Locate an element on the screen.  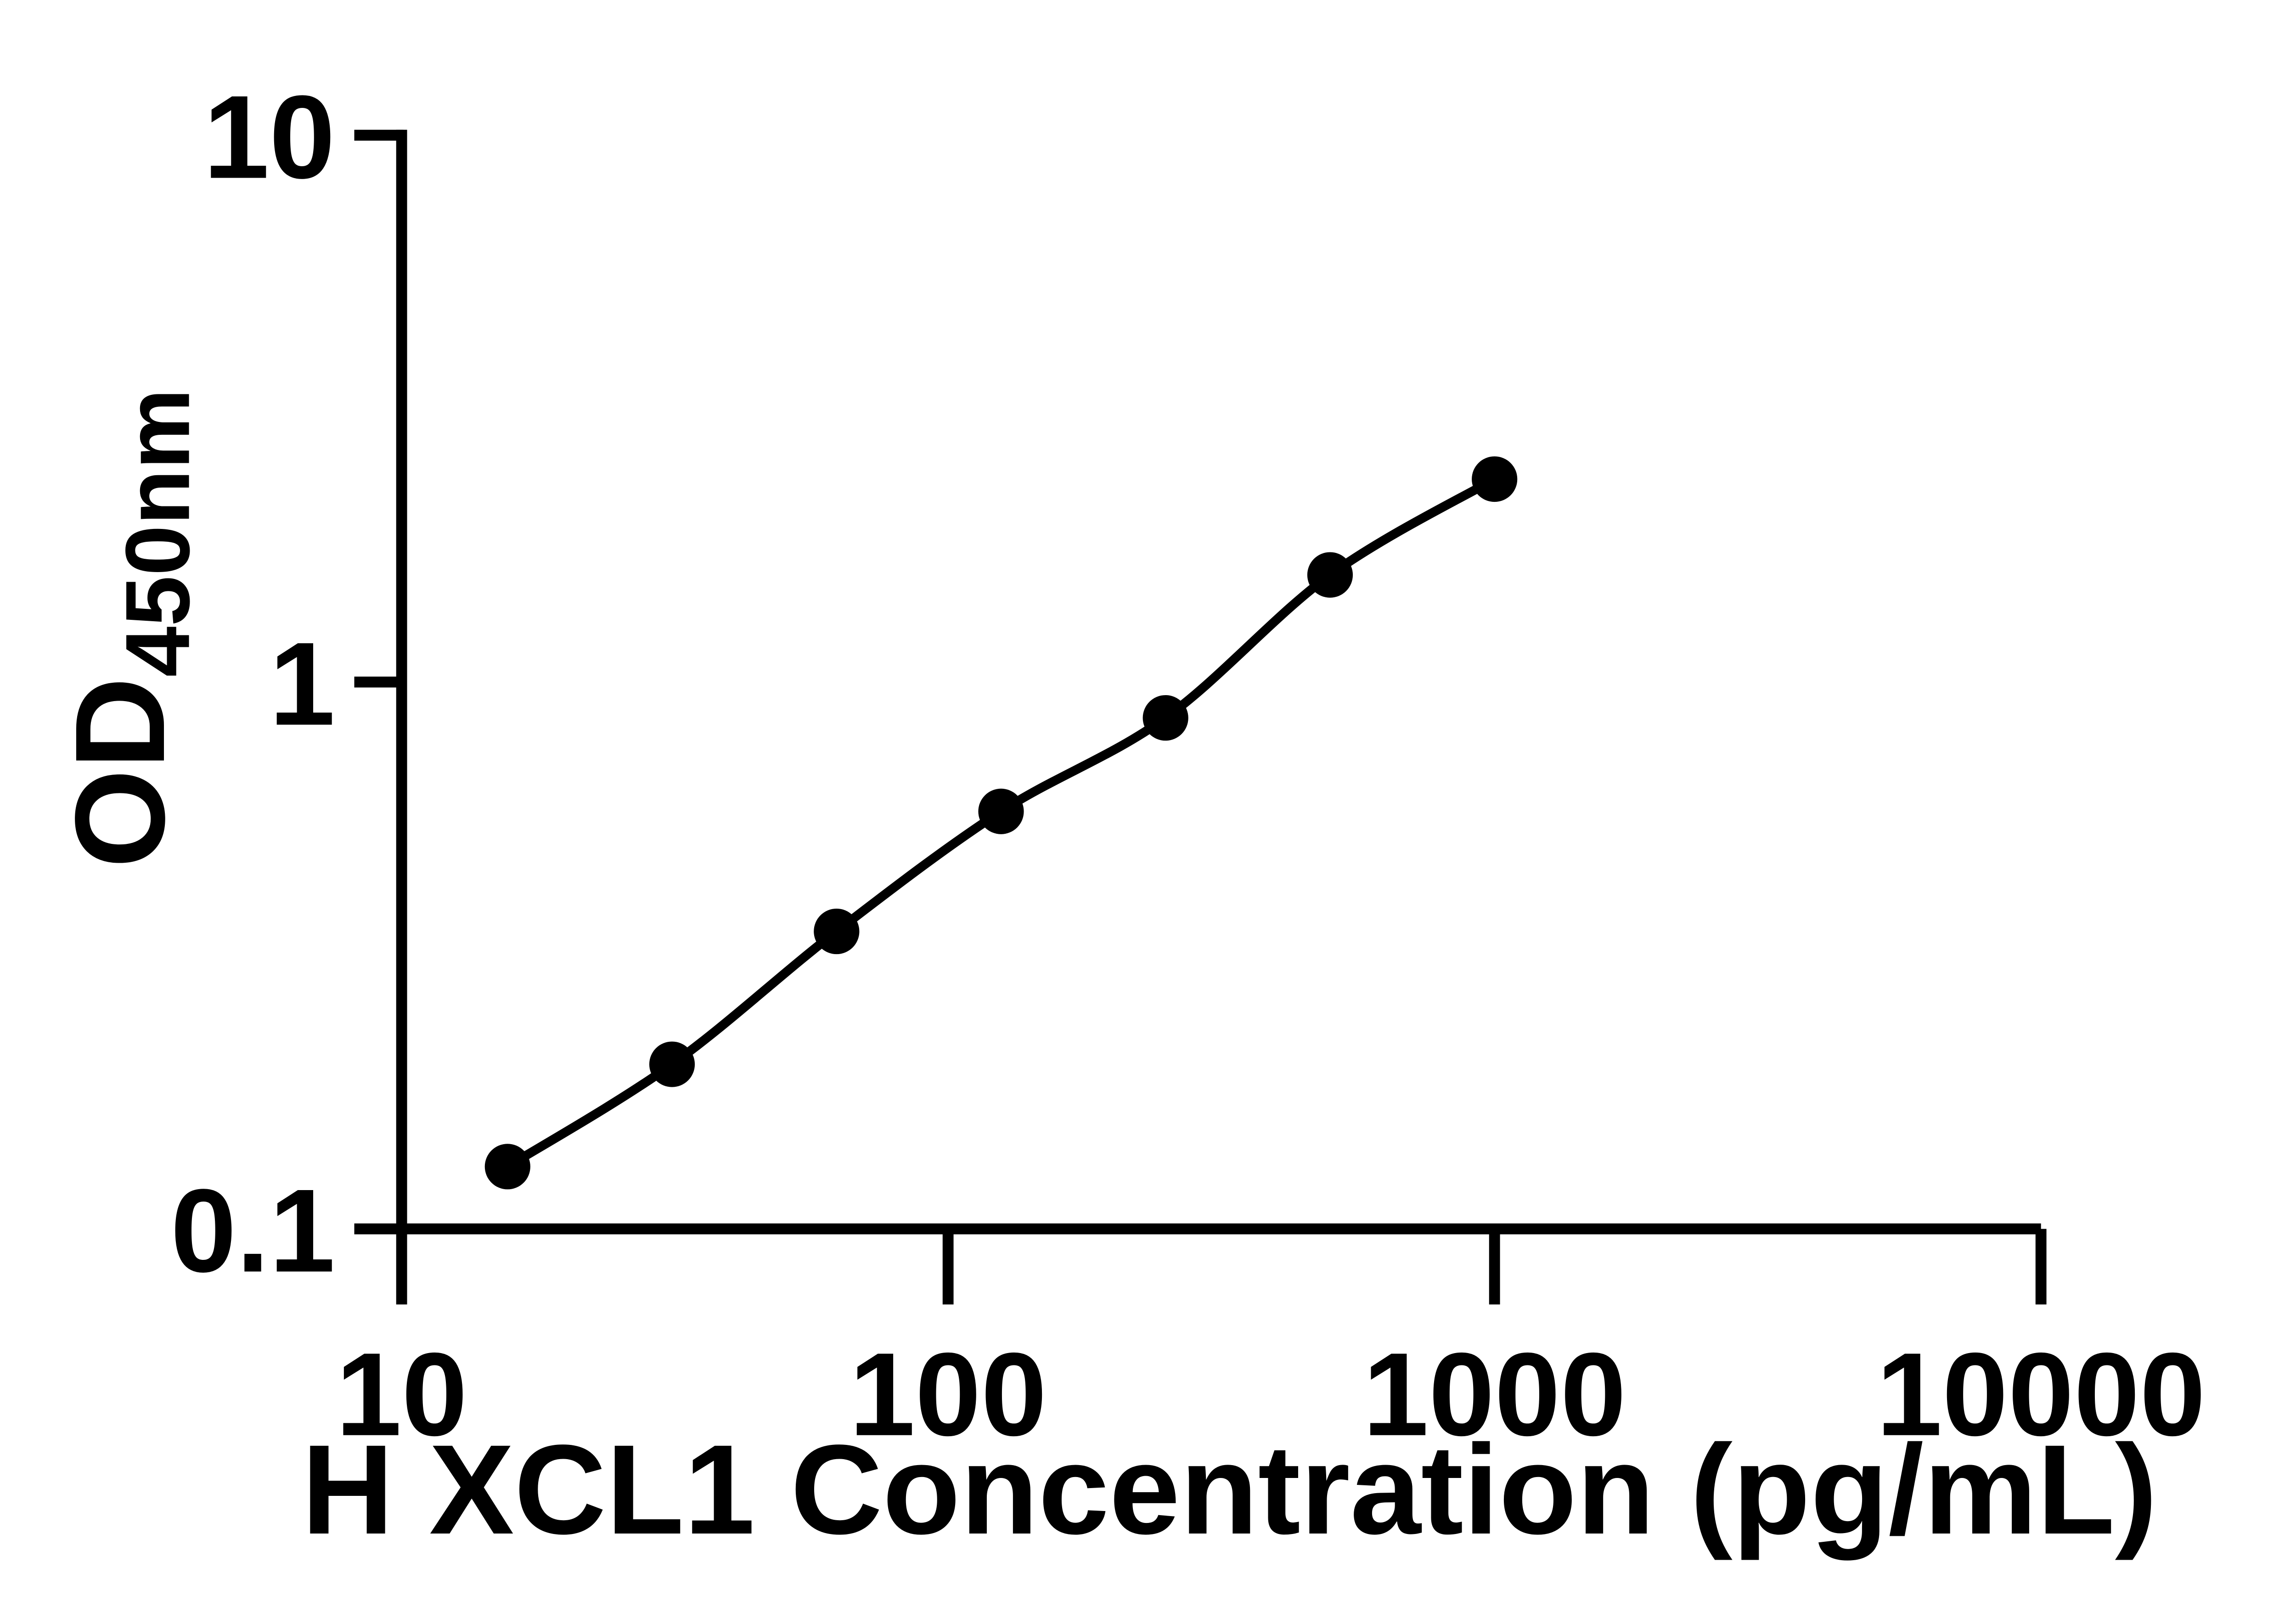
x-axis-title: H XCL1 Concentration (pg/mL) is located at coordinates (1230, 1490).